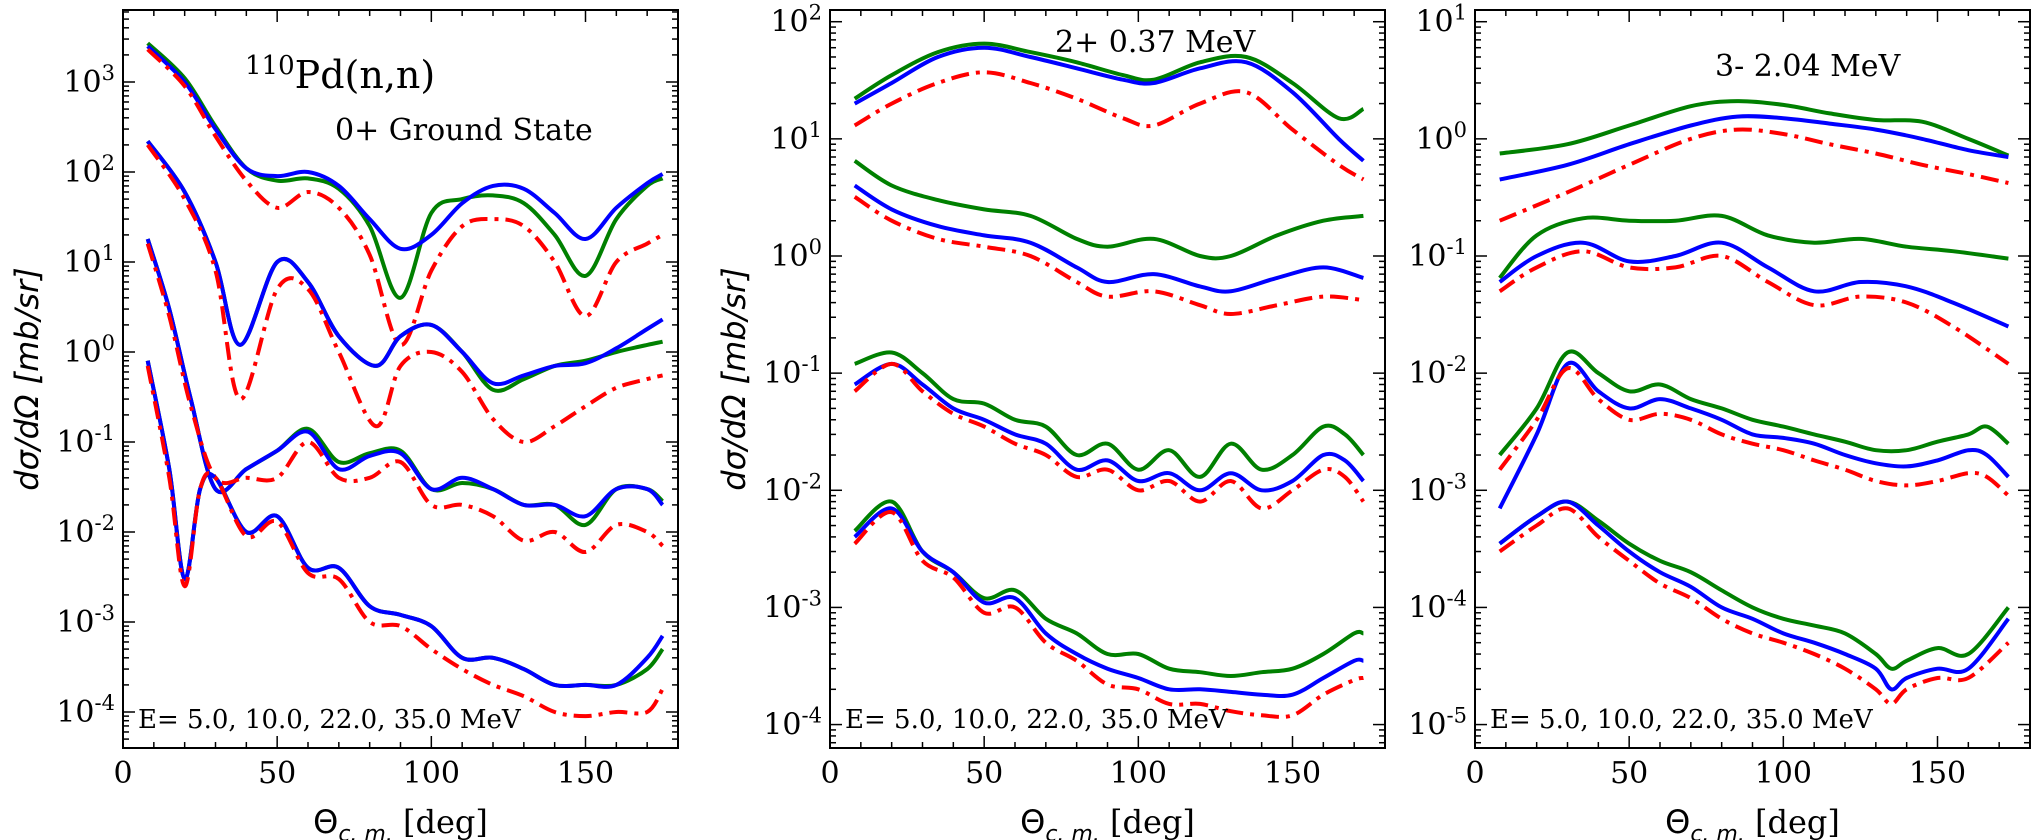 This screenshot has width=2040, height=840. Describe the element at coordinates (340, 74) in the screenshot. I see `chart-title: 110Pd(n,n)` at that location.